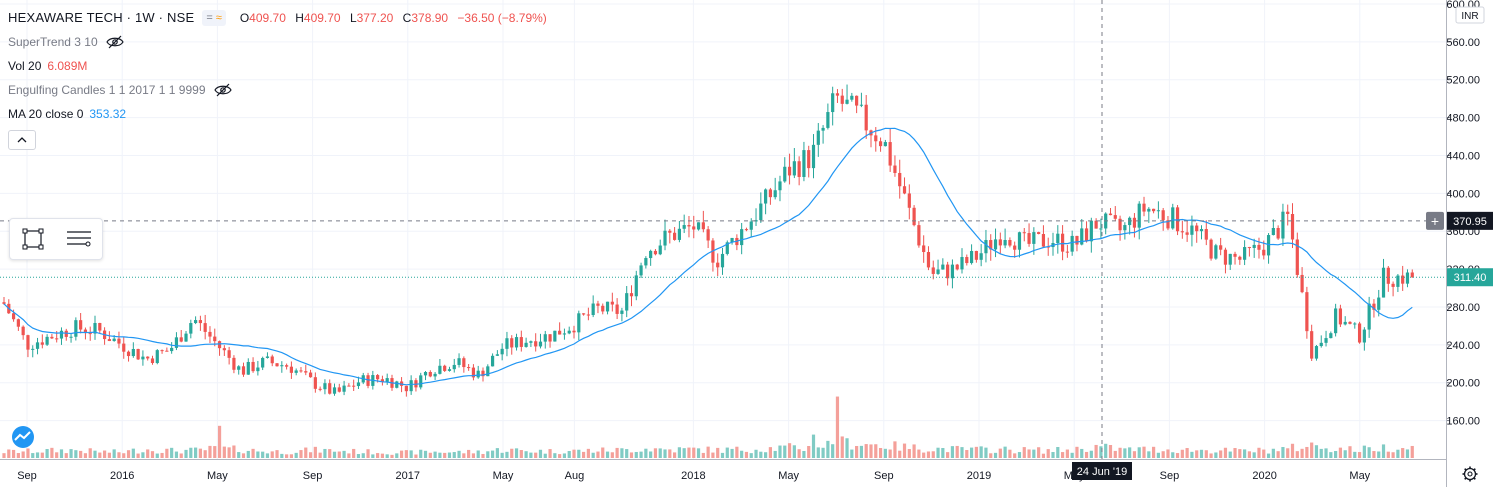  Describe the element at coordinates (214, 18) in the screenshot. I see `compare-chip: = ≈` at that location.